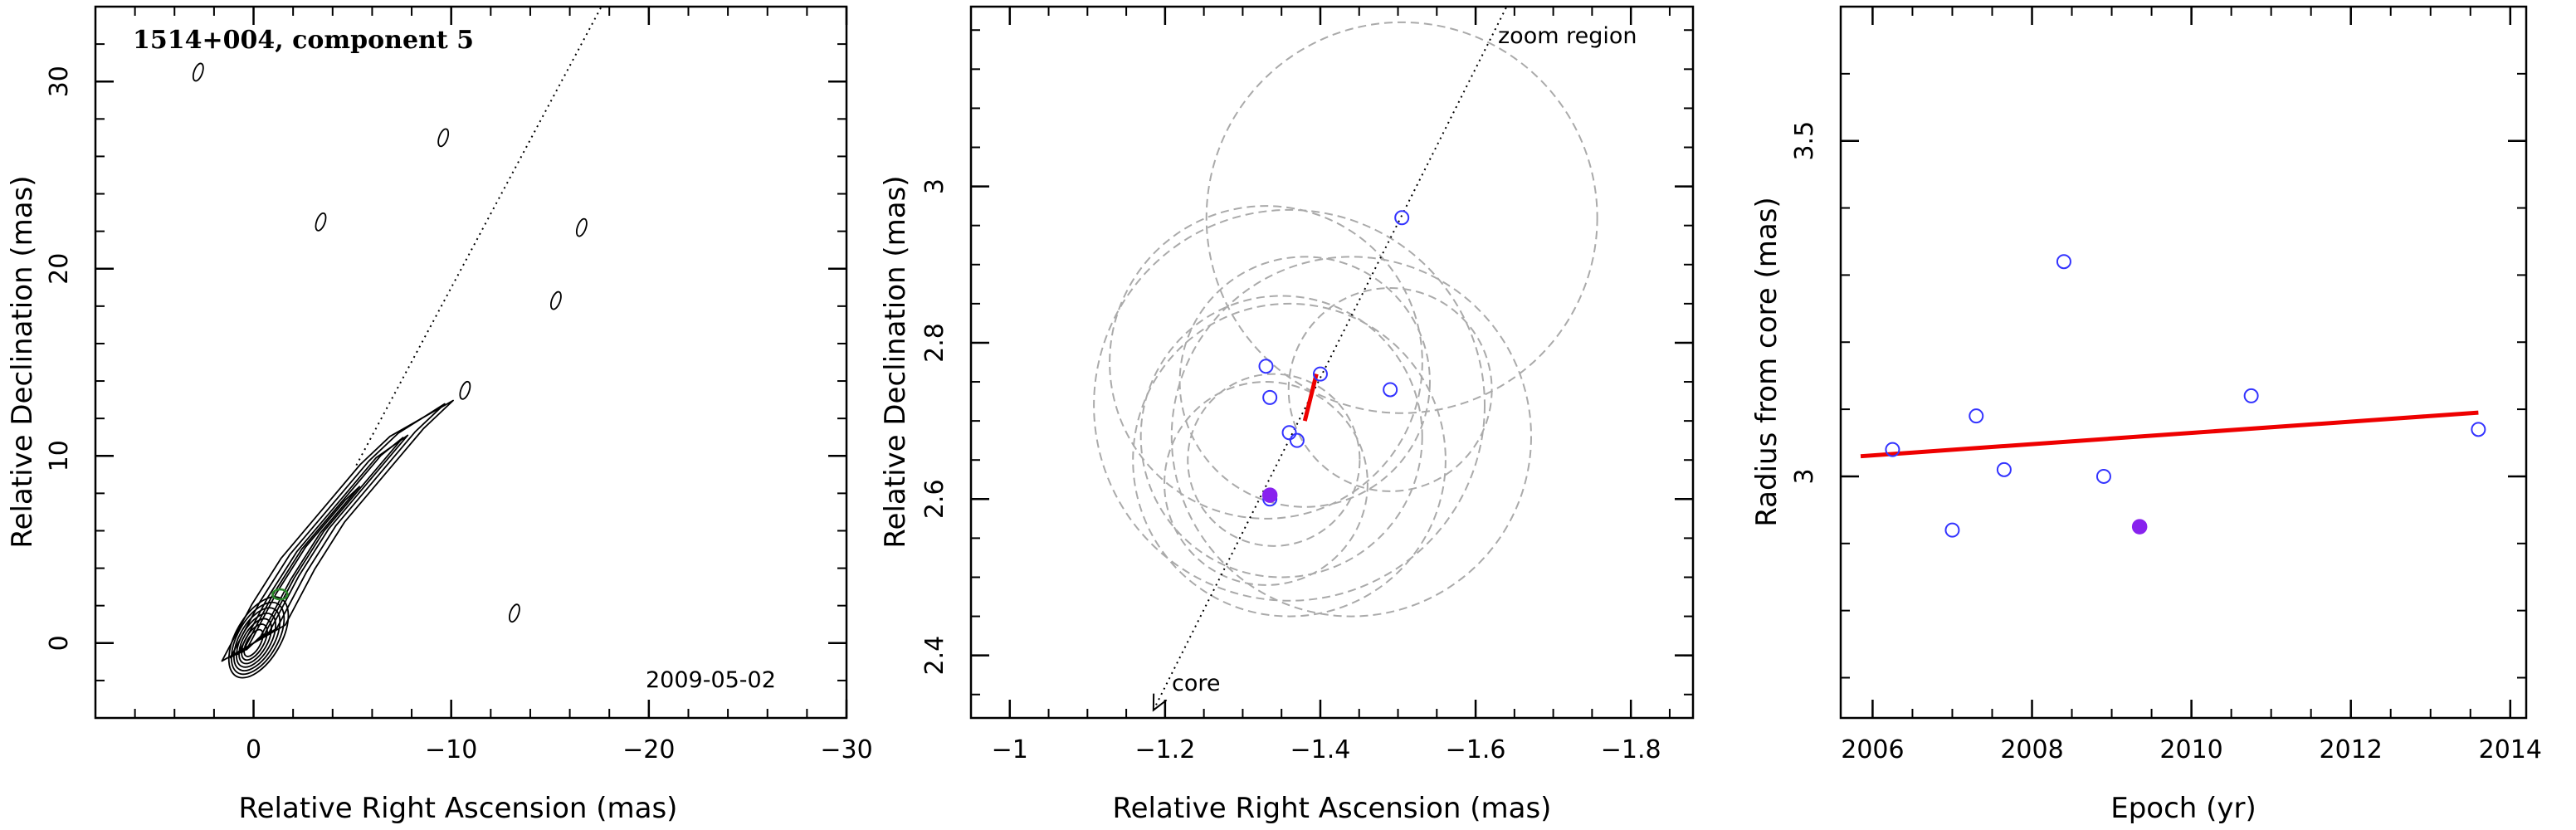  Describe the element at coordinates (23, 361) in the screenshot. I see `panel1-ylabel: Relative Declination (mas)` at that location.